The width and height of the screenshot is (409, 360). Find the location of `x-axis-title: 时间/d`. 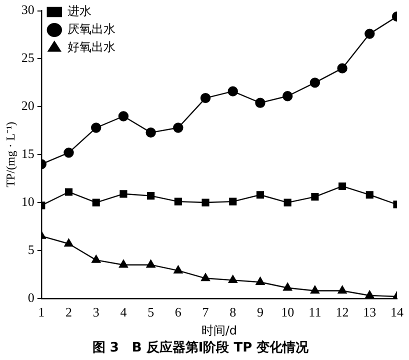

x-axis-title: 时间/d is located at coordinates (219, 330).